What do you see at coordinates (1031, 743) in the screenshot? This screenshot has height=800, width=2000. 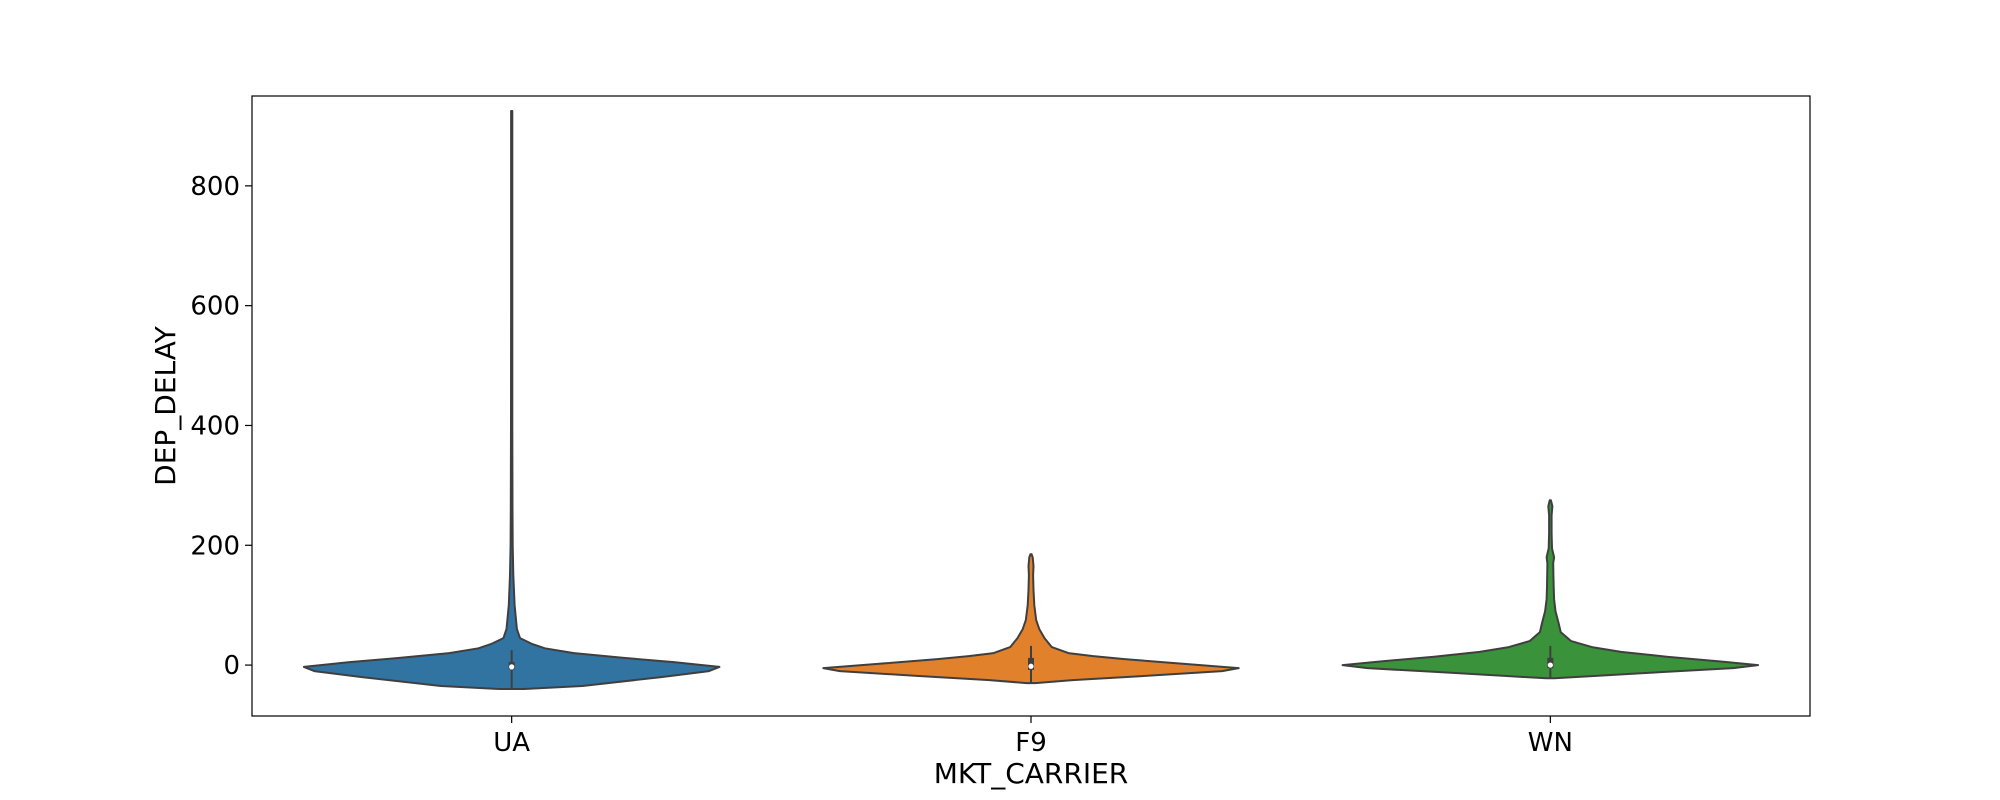 I see `x-tick-label-f9: F9` at bounding box center [1031, 743].